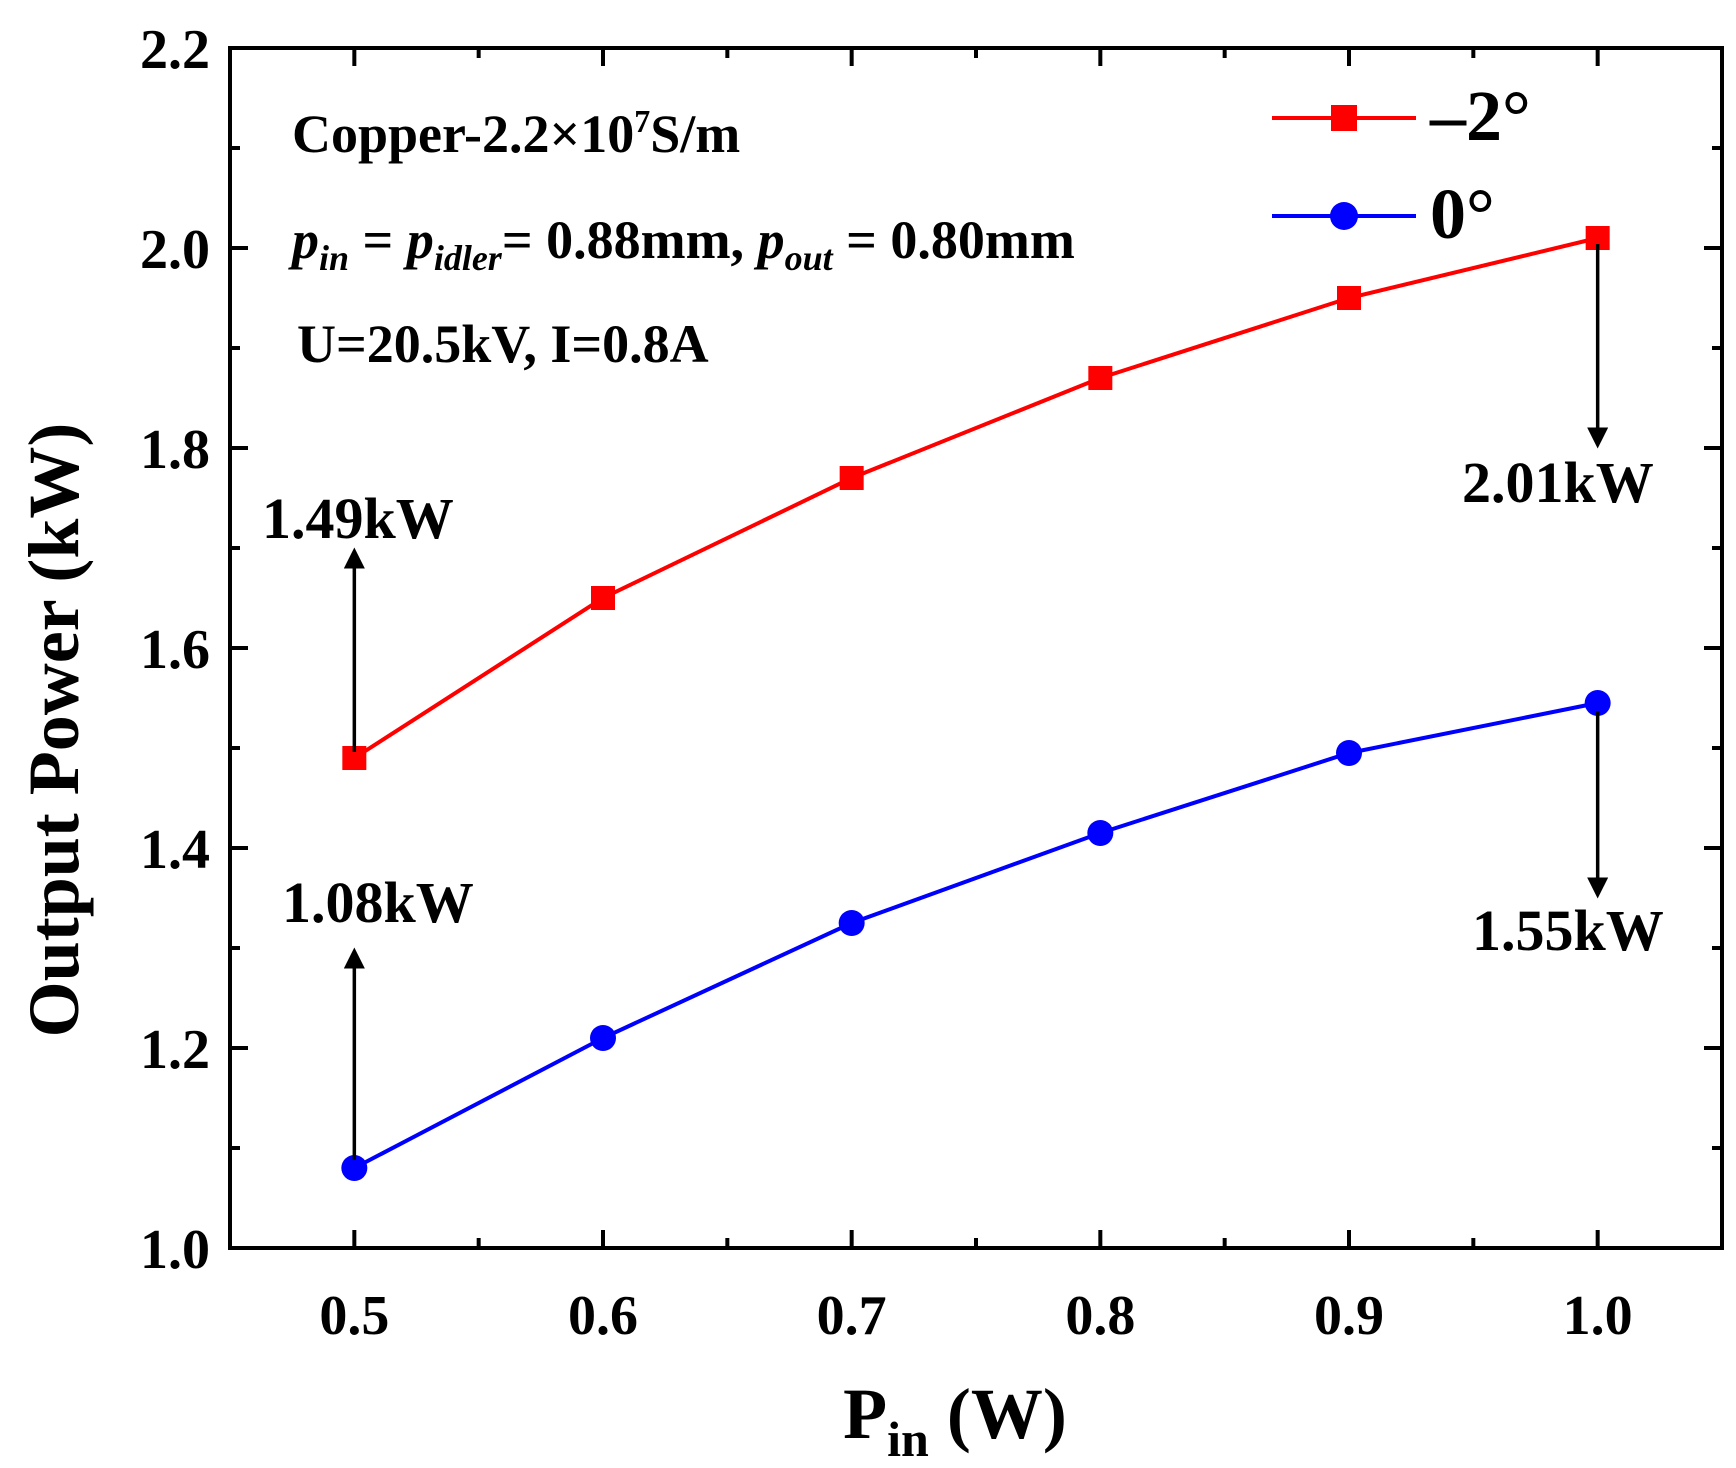  I want to click on y-tick-label: 1.2, so click(175, 1050).